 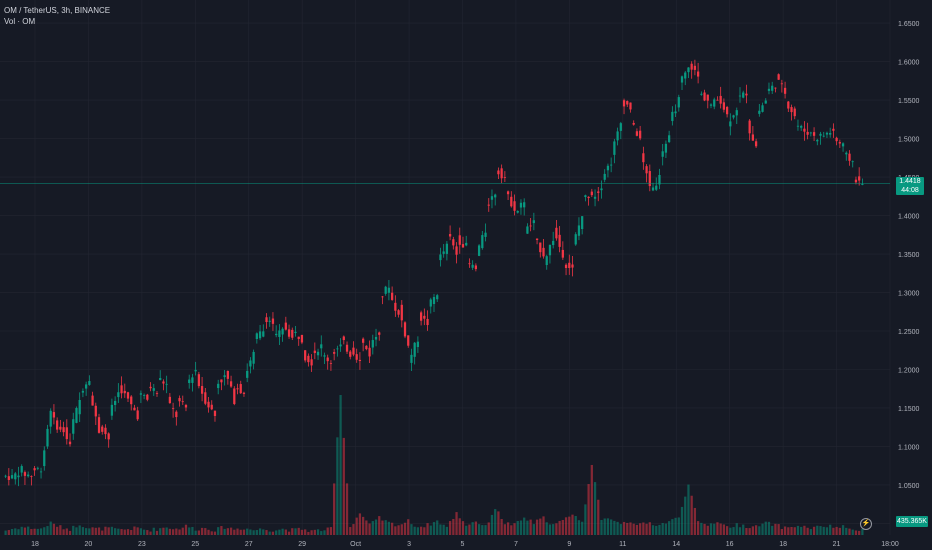 What do you see at coordinates (783, 544) in the screenshot?
I see `x-tick-label: 18` at bounding box center [783, 544].